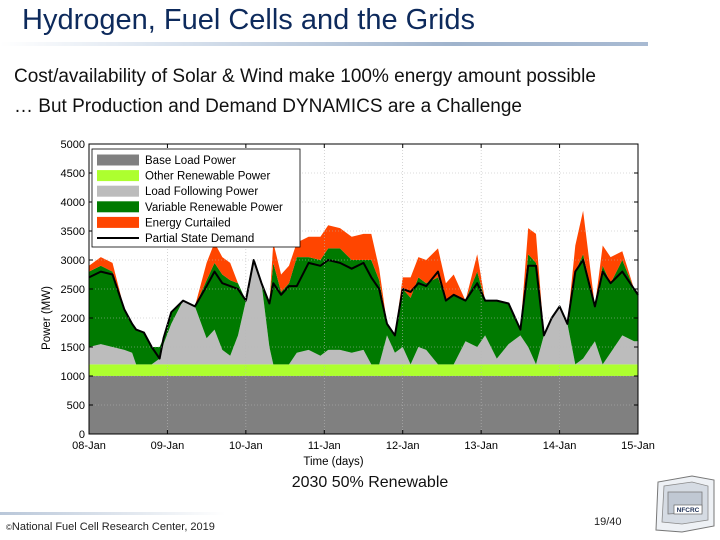  Describe the element at coordinates (199, 239) in the screenshot. I see `legend-label: Partial State Demand` at that location.